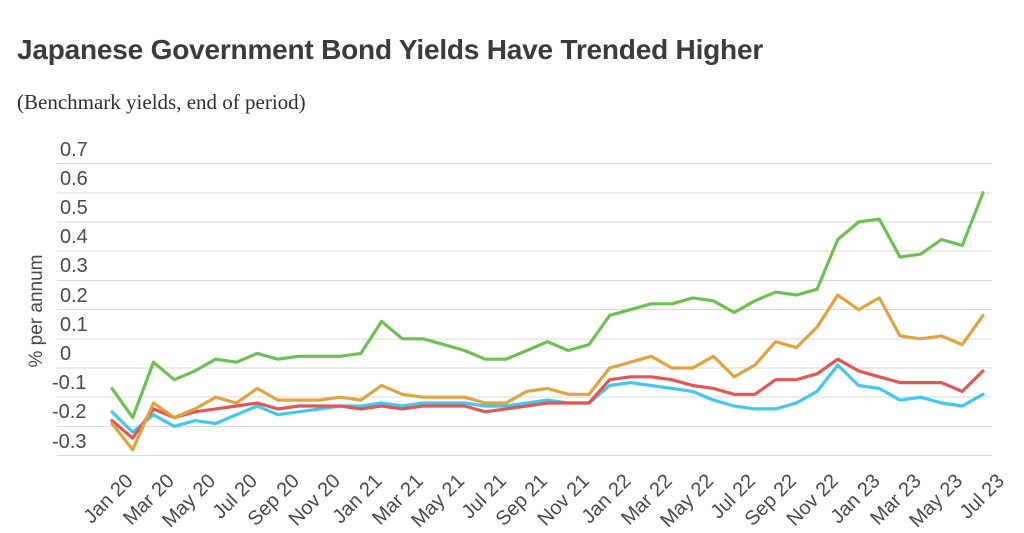  What do you see at coordinates (74, 237) in the screenshot?
I see `y-tick-label: 0.4` at bounding box center [74, 237].